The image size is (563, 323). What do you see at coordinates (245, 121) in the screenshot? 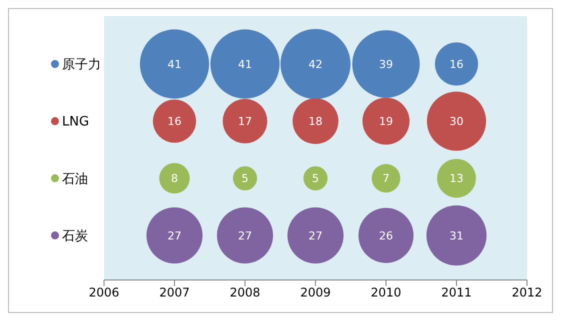
I see `data-label: 17` at bounding box center [245, 121].